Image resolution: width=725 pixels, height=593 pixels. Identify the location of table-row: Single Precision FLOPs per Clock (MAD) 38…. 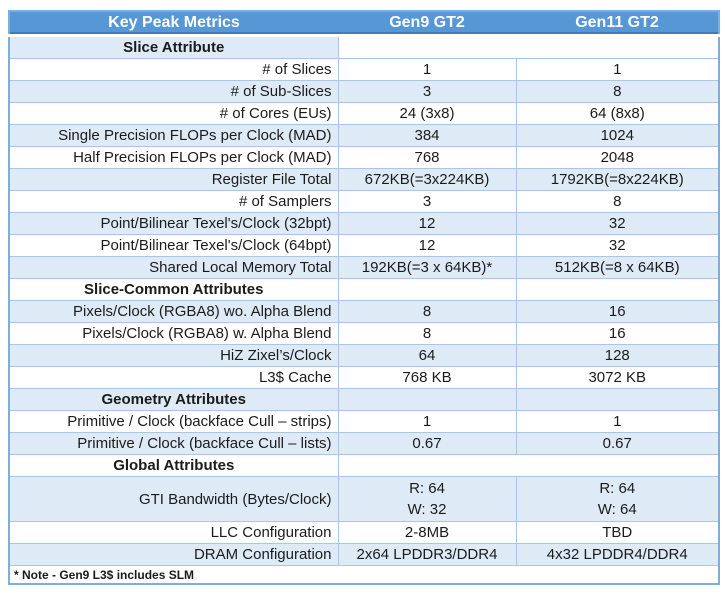
(364, 135).